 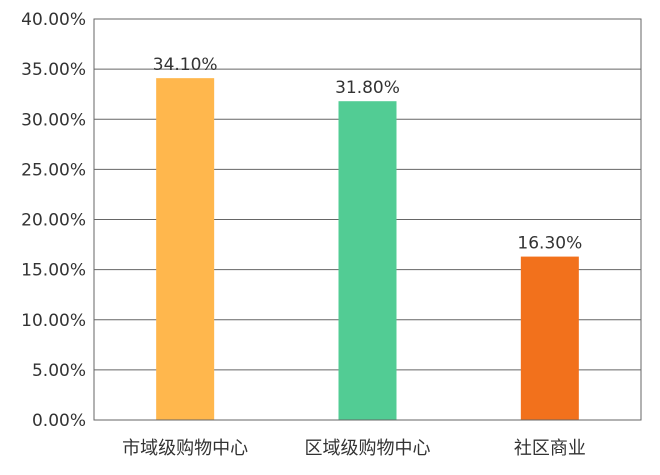 What do you see at coordinates (549, 244) in the screenshot?
I see `bar-value-label: 16.30%` at bounding box center [549, 244].